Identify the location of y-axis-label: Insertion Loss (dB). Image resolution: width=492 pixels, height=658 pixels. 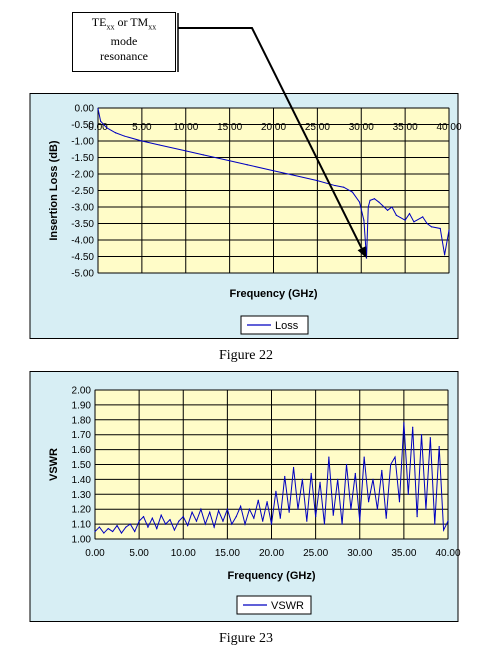
(54, 190).